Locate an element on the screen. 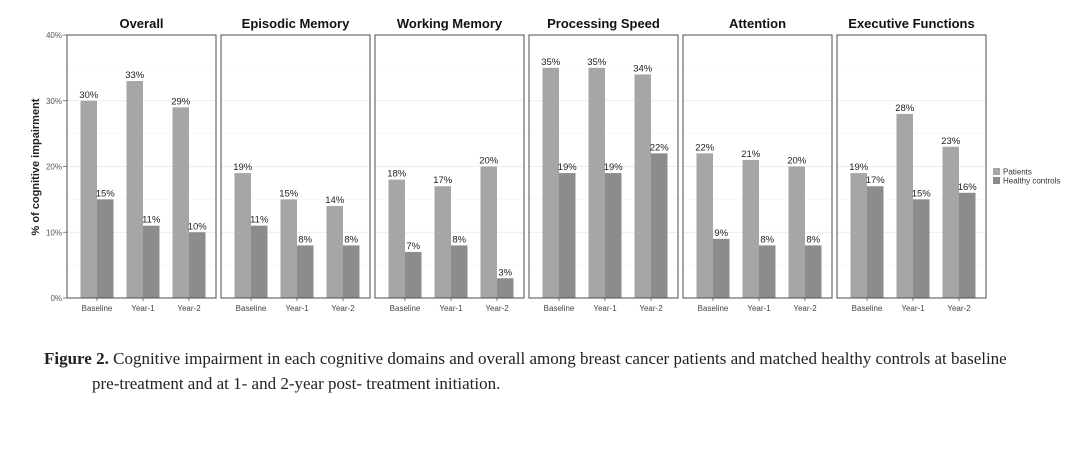  bar-value-label: 35% is located at coordinates (551, 62).